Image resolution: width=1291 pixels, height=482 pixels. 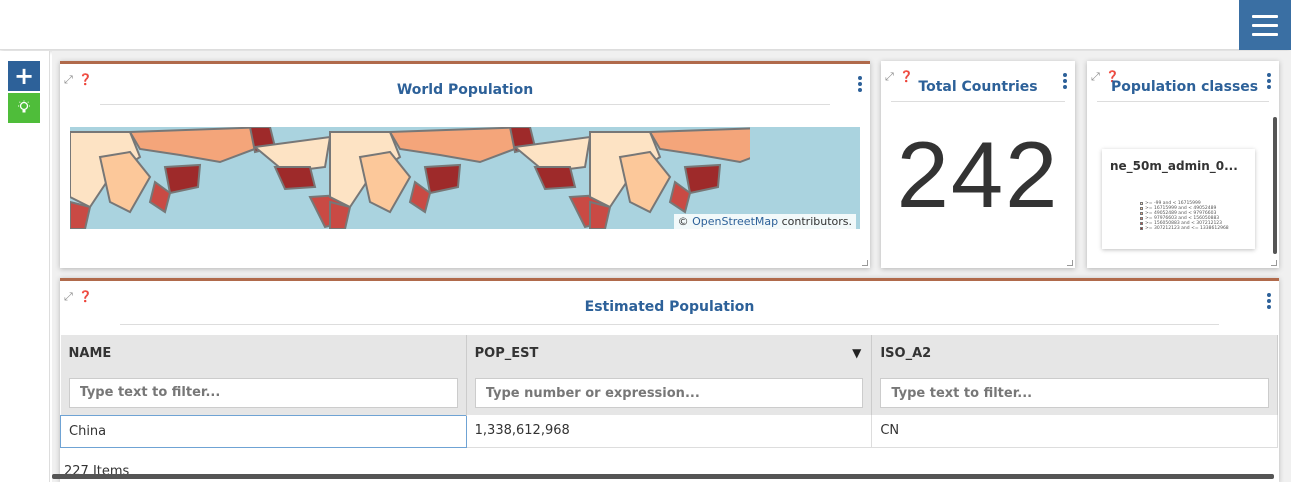 I want to click on cell-iso-a2: CN, so click(x=1074, y=431).